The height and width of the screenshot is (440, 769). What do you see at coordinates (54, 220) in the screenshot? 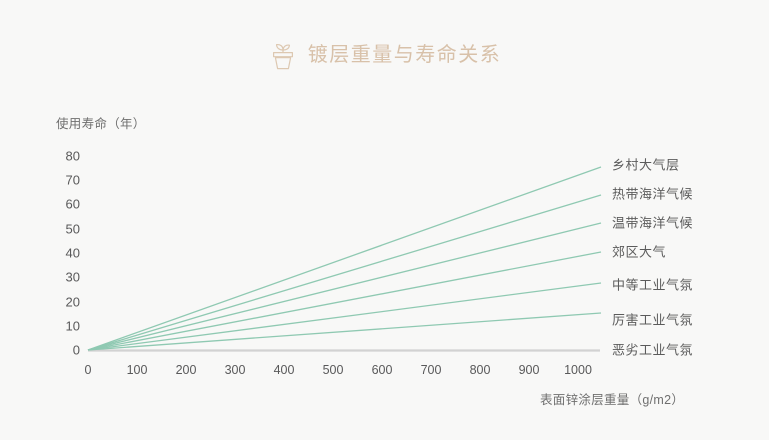
I see `y-axis-ticks: 80 70 60 50 40 30 20 10 0` at bounding box center [54, 220].